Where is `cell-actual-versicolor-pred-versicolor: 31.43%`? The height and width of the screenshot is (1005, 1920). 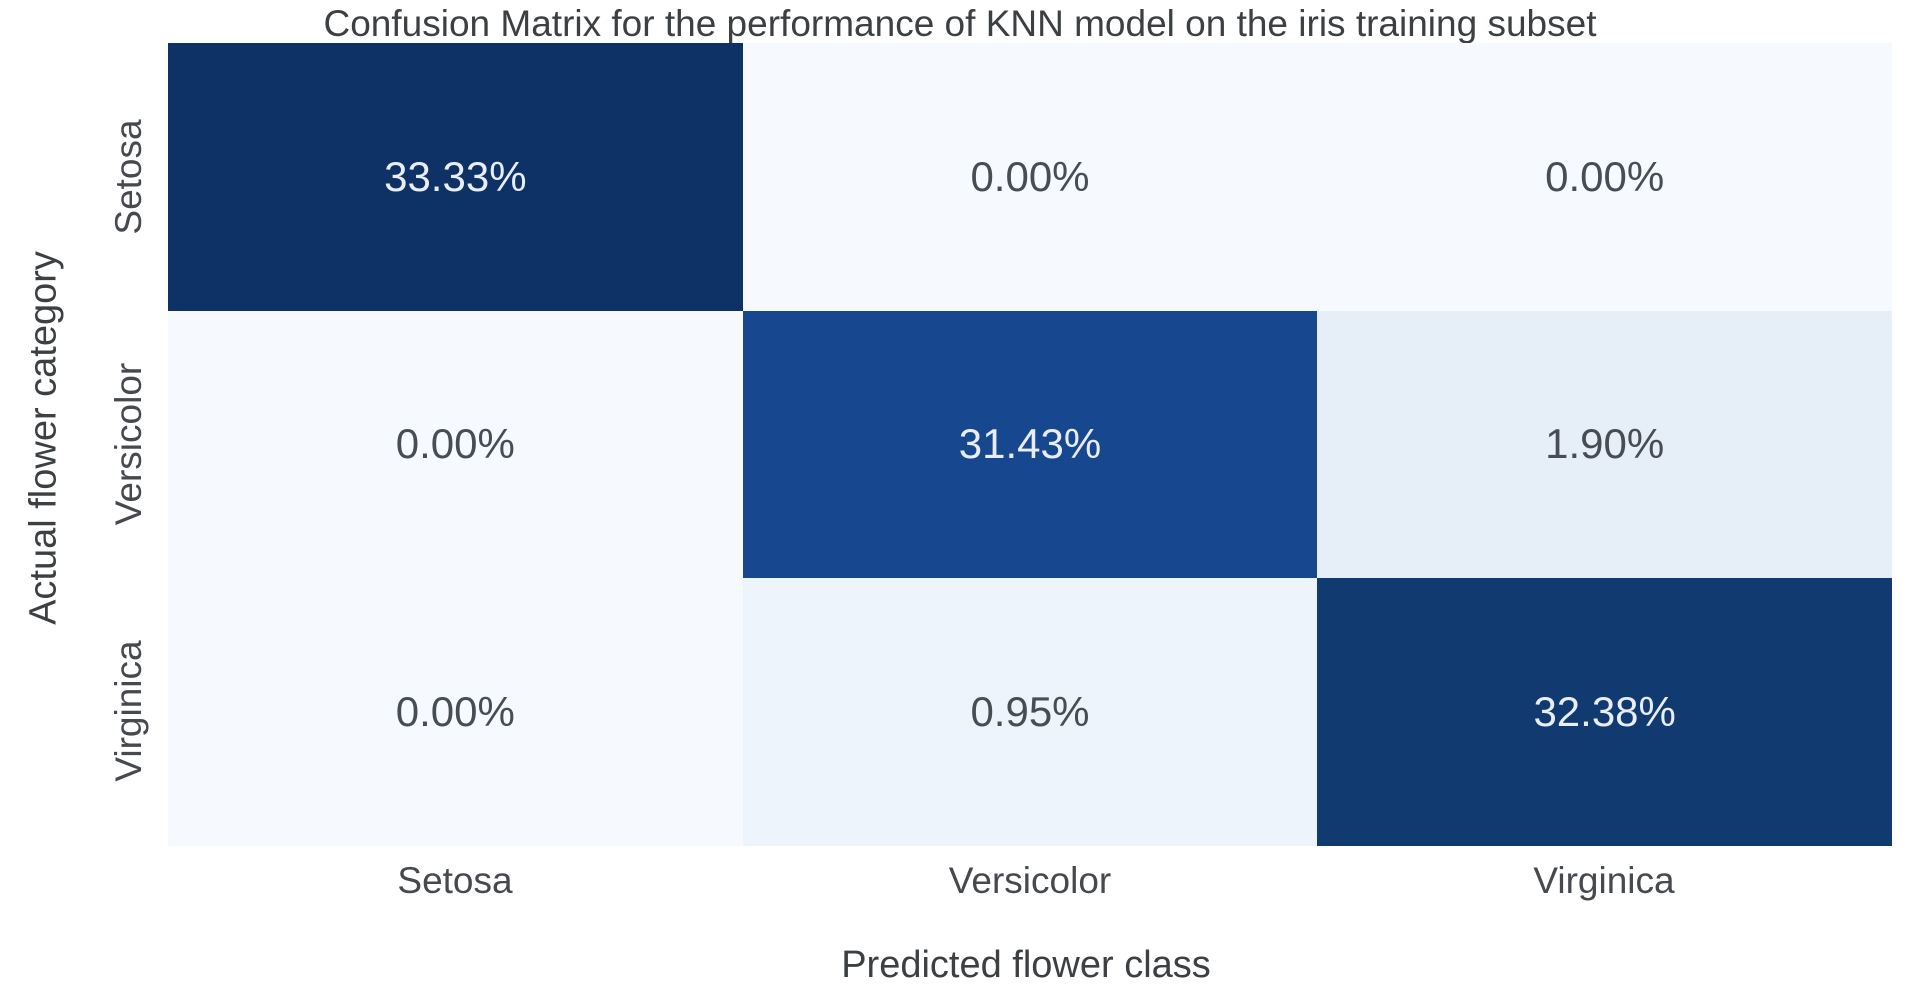 cell-actual-versicolor-pred-versicolor: 31.43% is located at coordinates (1030, 444).